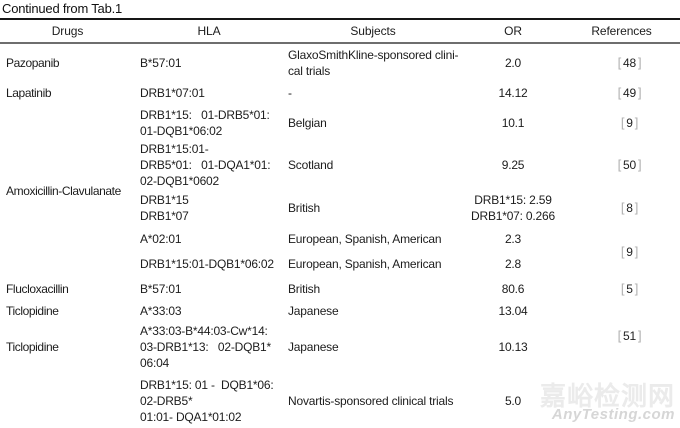 The image size is (680, 428). I want to click on table-continued-caption: Continued from Tab.1, so click(62, 8).